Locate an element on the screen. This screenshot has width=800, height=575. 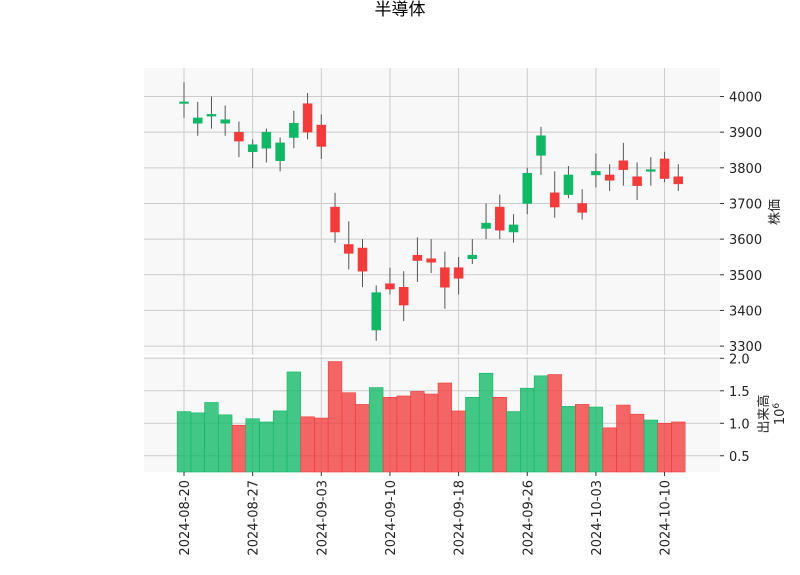
volume-tick-label: 1.5 is located at coordinates (739, 392).